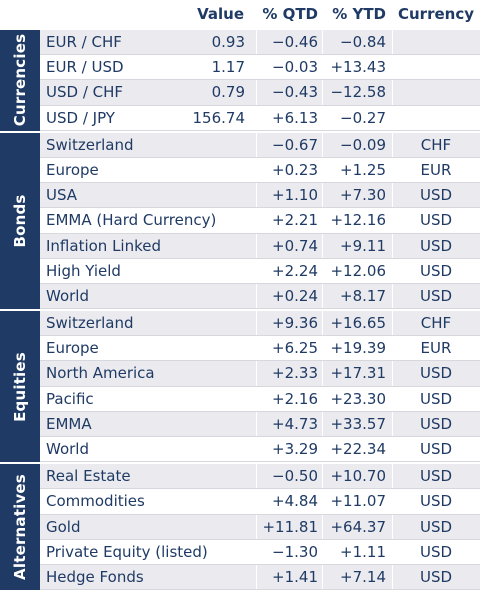 This screenshot has height=597, width=480. I want to click on row-name: Hedge Fonds, so click(95, 576).